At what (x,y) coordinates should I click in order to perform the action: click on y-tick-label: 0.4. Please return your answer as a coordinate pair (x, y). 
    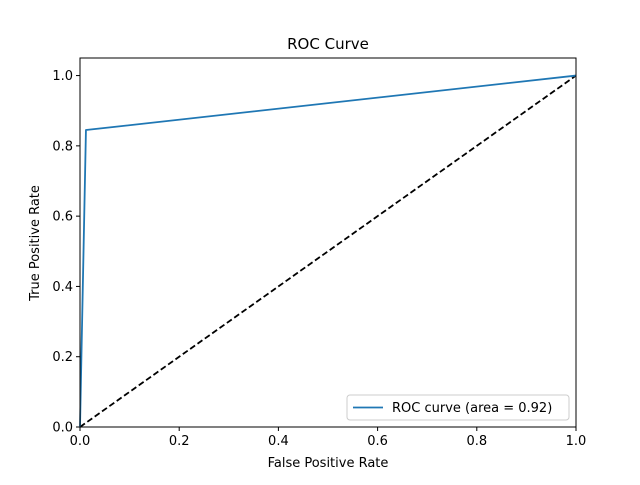
    Looking at the image, I should click on (62, 287).